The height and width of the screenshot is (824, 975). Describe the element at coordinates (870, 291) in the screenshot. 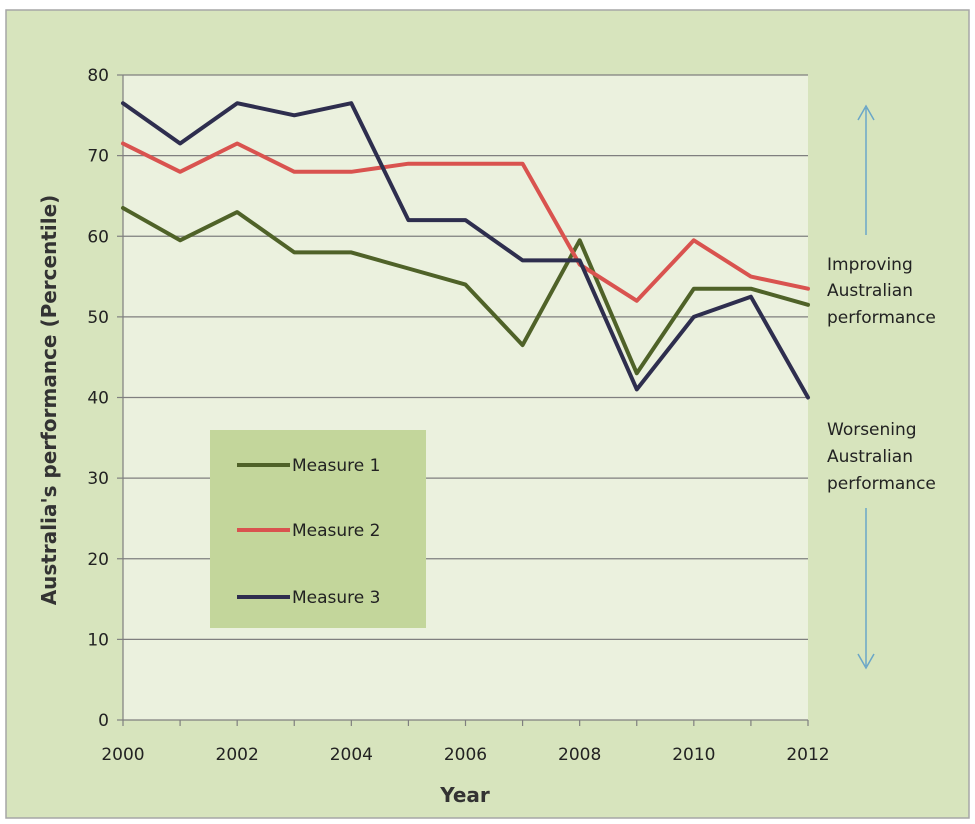

I see `improving-label-line-2: Australian` at that location.